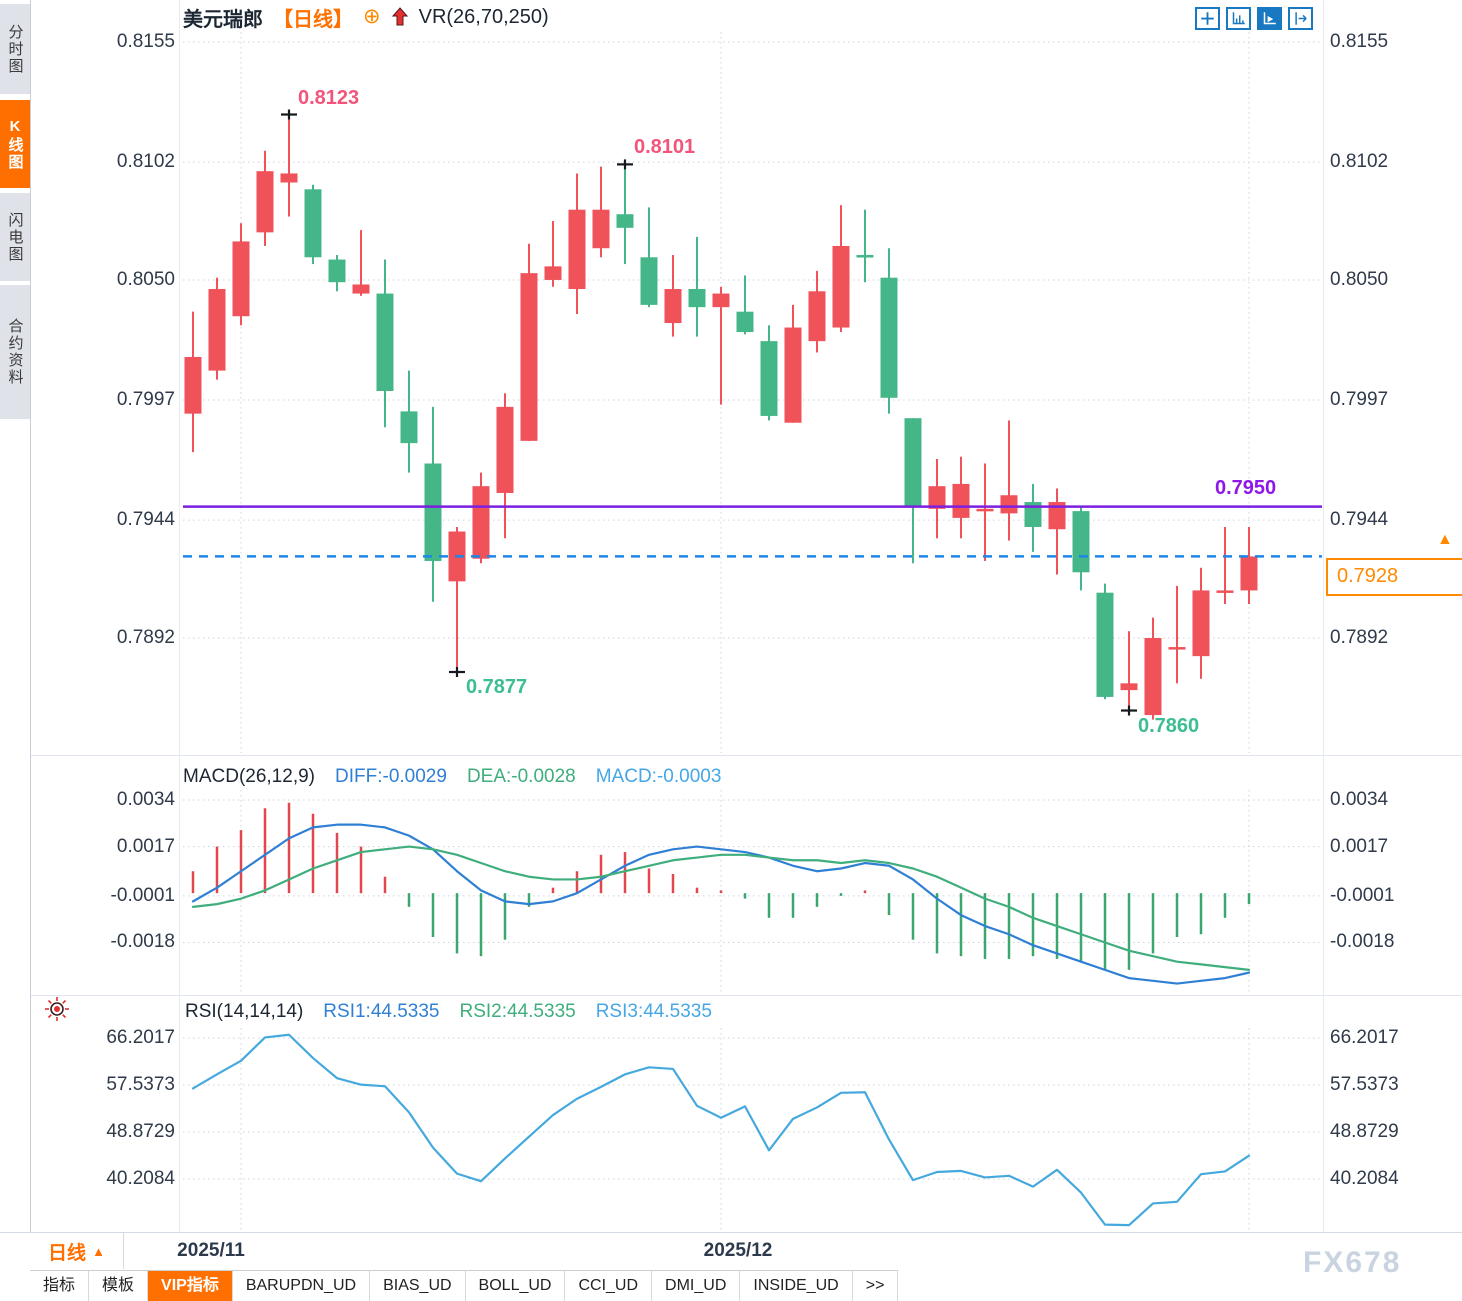 The height and width of the screenshot is (1301, 1462). What do you see at coordinates (15, 237) in the screenshot?
I see `sidebar-tab-2: 闪电图` at bounding box center [15, 237].